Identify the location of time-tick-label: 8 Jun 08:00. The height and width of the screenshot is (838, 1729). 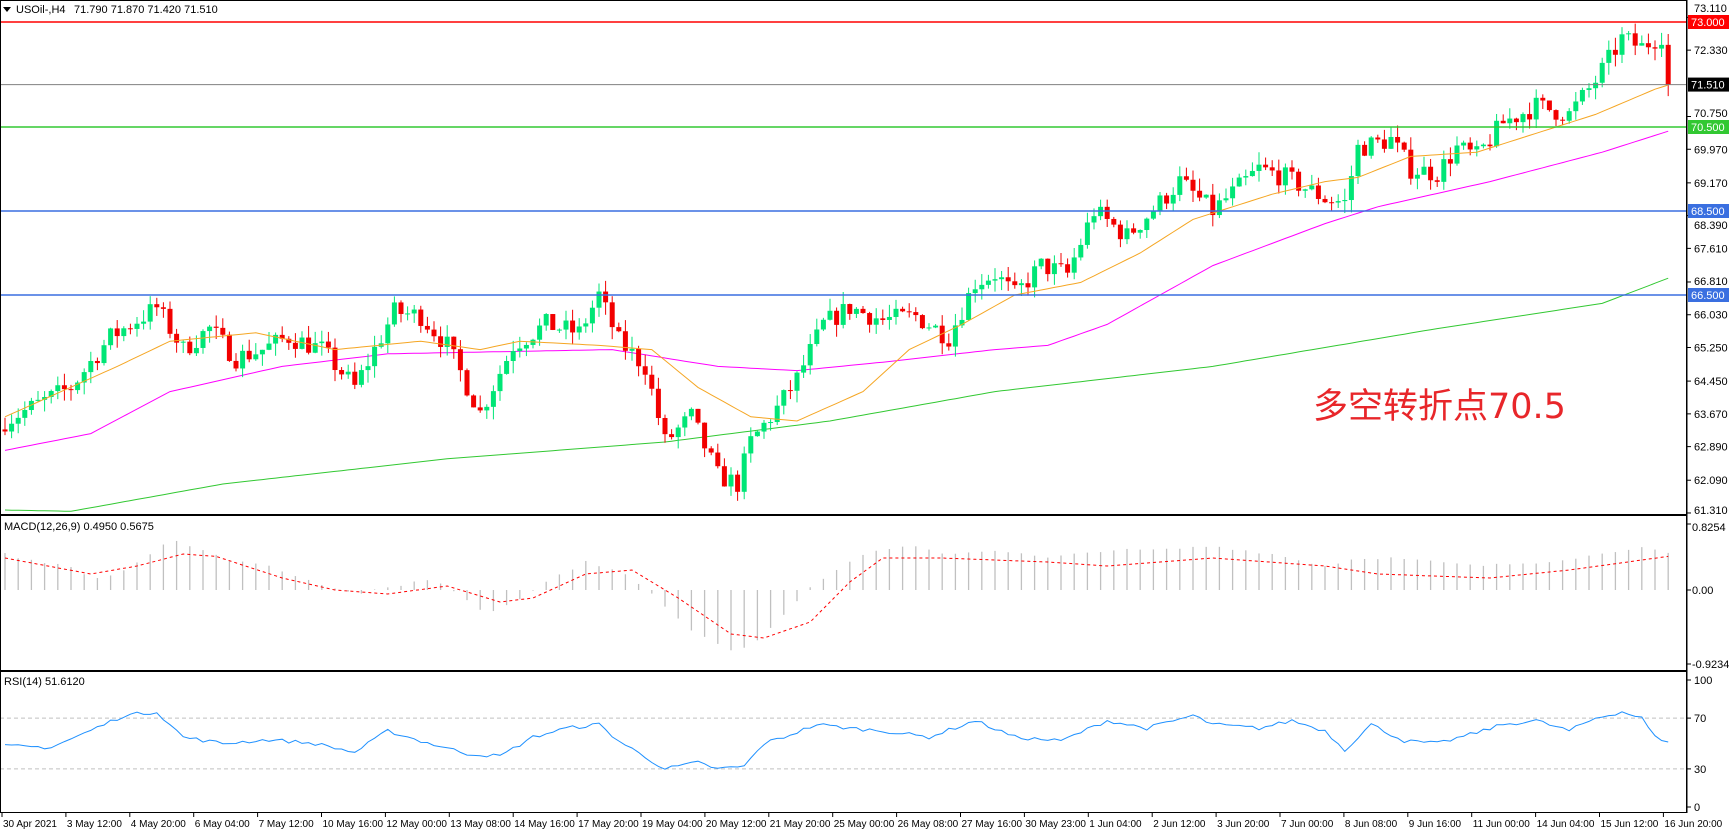
(1371, 824).